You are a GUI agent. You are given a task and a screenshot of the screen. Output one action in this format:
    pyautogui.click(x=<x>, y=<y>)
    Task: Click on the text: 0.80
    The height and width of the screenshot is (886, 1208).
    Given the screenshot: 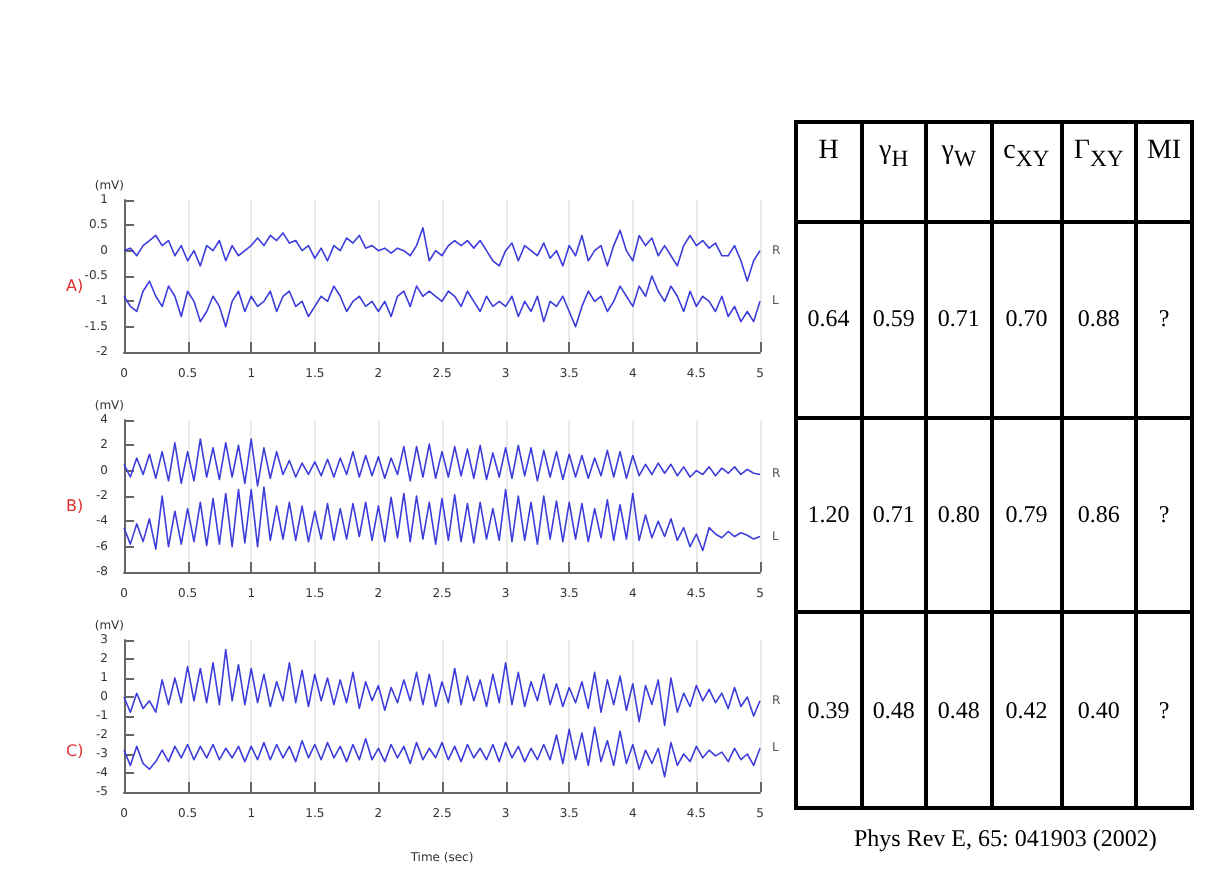 What is the action you would take?
    pyautogui.click(x=958, y=513)
    